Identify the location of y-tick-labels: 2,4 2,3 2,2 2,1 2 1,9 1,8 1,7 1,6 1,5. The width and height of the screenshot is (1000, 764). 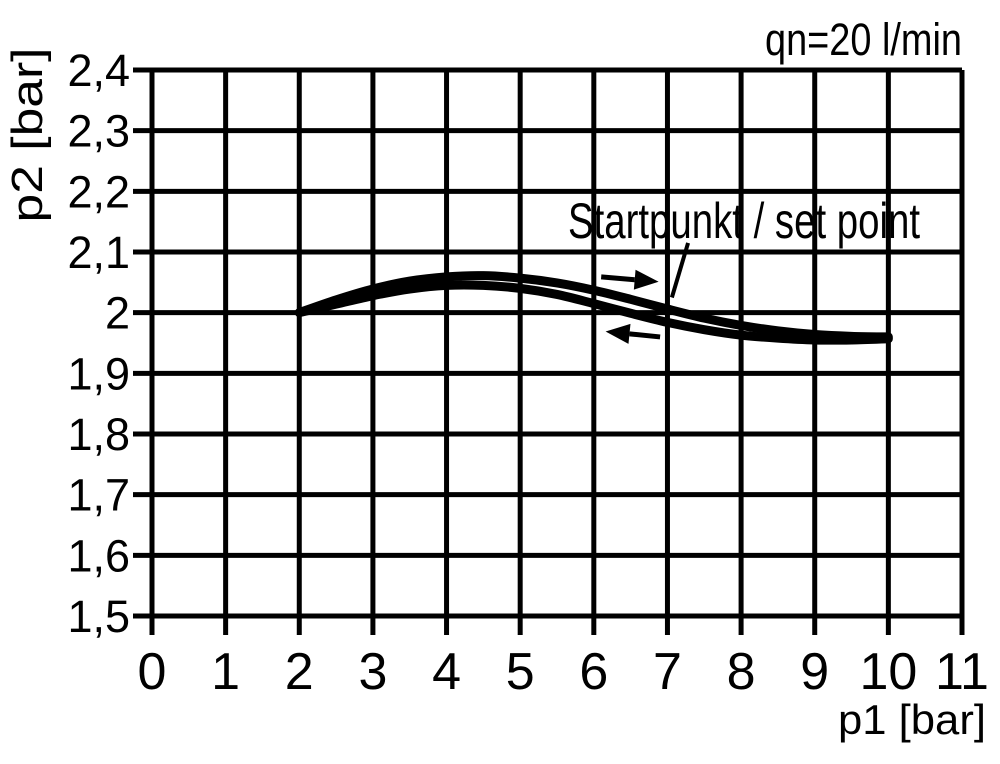
(98, 343).